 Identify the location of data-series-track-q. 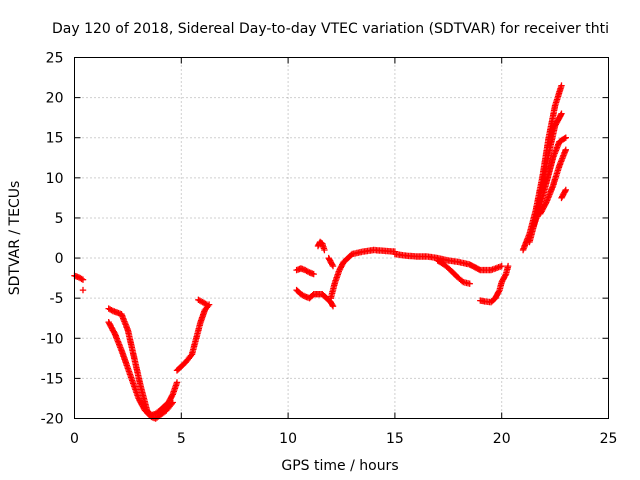
(549, 182).